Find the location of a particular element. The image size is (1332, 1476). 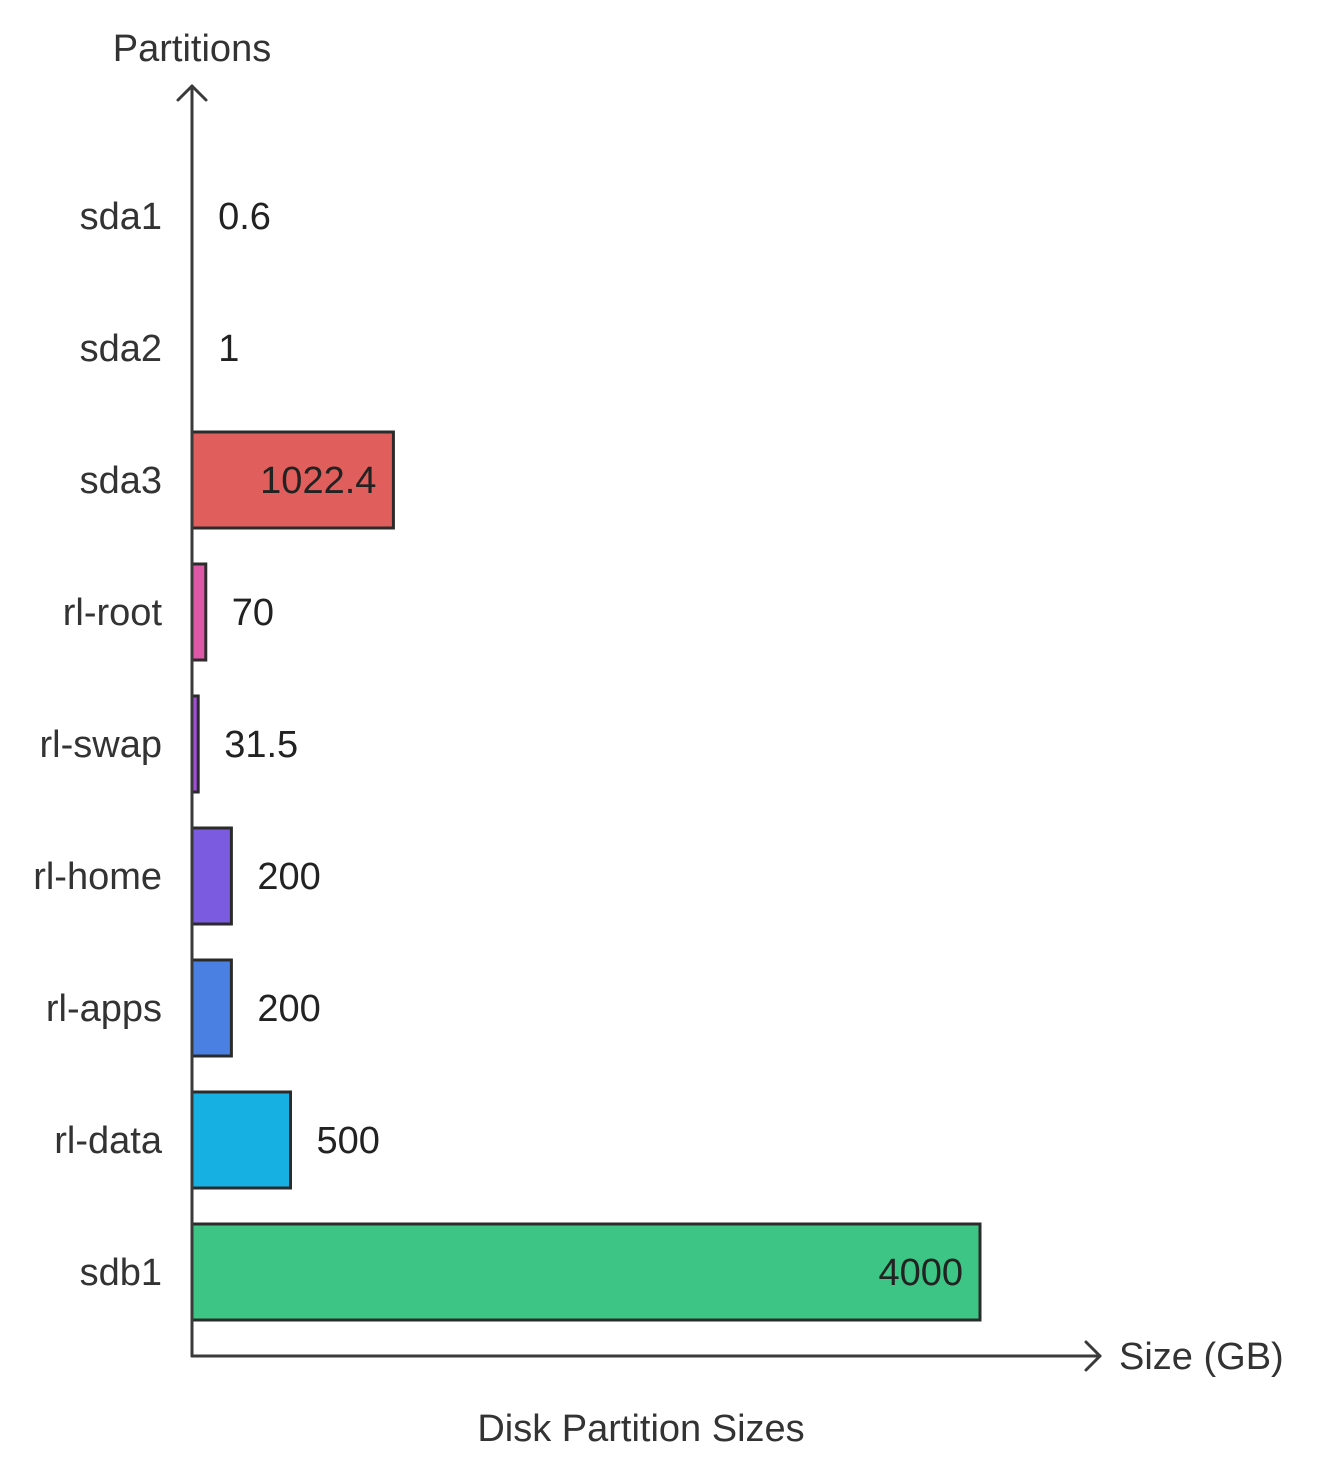

y-axis-arrowhead is located at coordinates (192, 93).